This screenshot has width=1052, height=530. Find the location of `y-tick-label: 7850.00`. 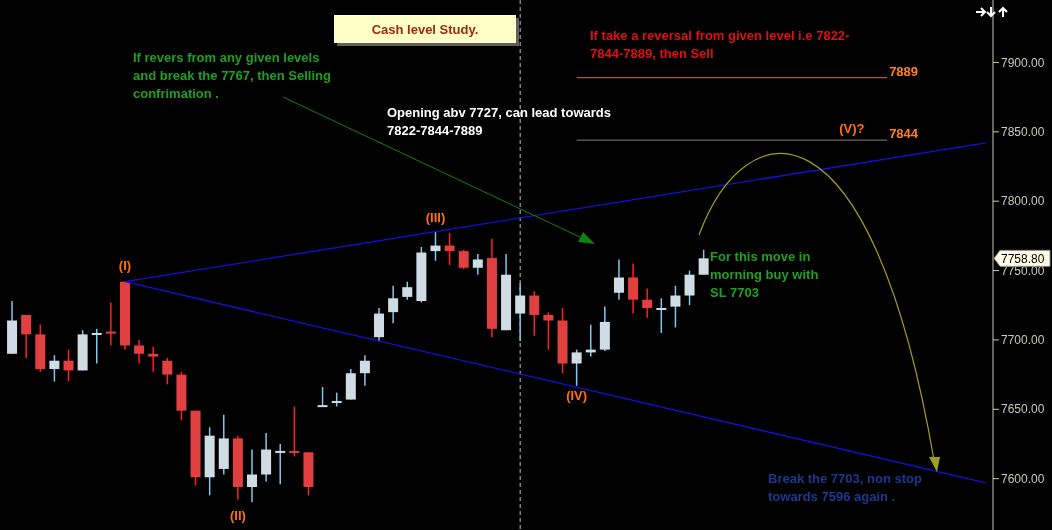

y-tick-label: 7850.00 is located at coordinates (1023, 132).